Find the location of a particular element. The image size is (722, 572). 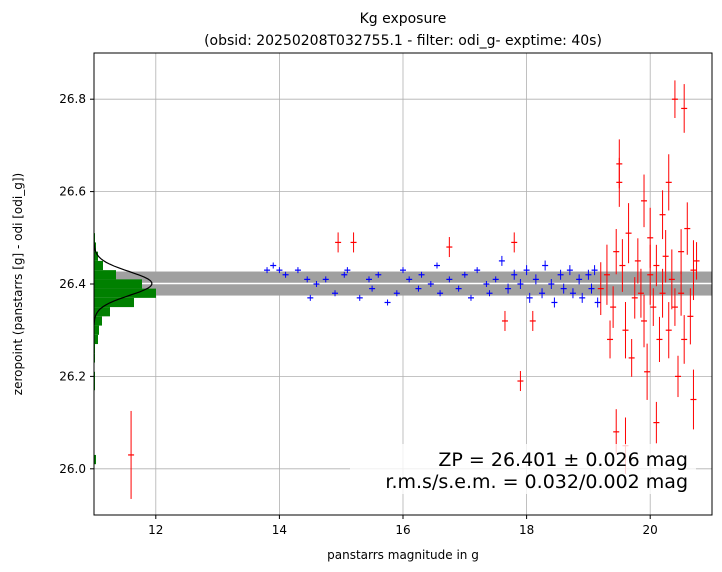

x-axis-ticks: 12 14 16 18 20 is located at coordinates (403, 526).